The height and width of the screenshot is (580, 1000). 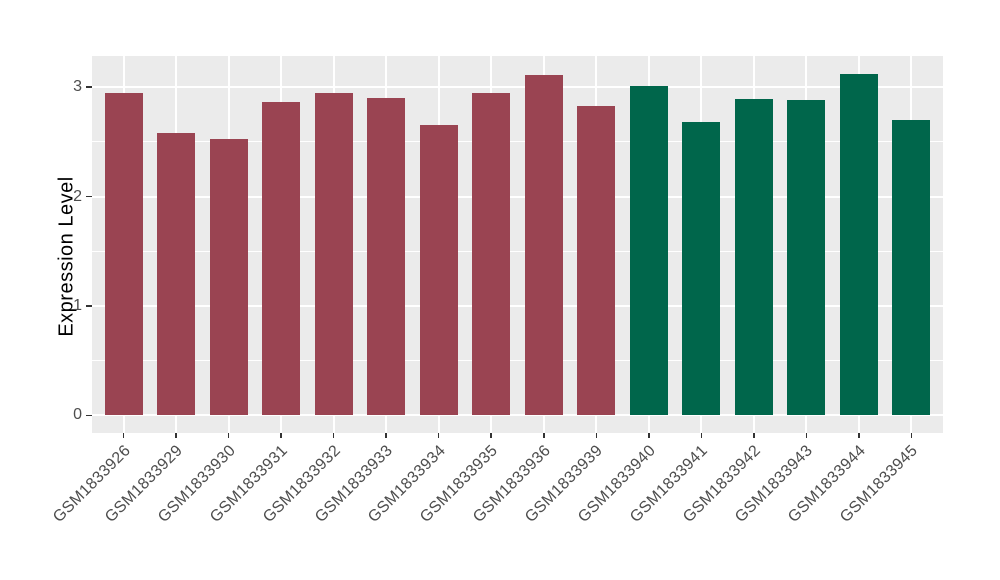 I want to click on bar-GSM1833935, so click(x=491, y=254).